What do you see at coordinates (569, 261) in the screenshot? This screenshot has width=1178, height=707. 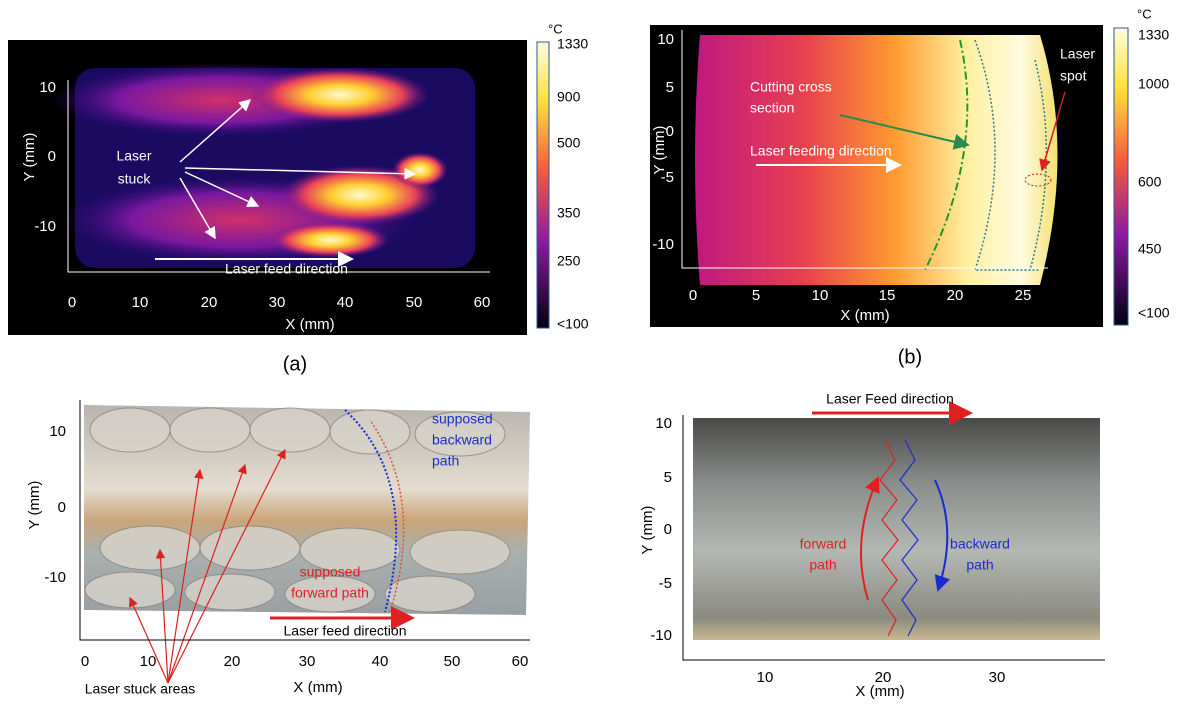 I see `colorbar-tick-label: 250` at bounding box center [569, 261].